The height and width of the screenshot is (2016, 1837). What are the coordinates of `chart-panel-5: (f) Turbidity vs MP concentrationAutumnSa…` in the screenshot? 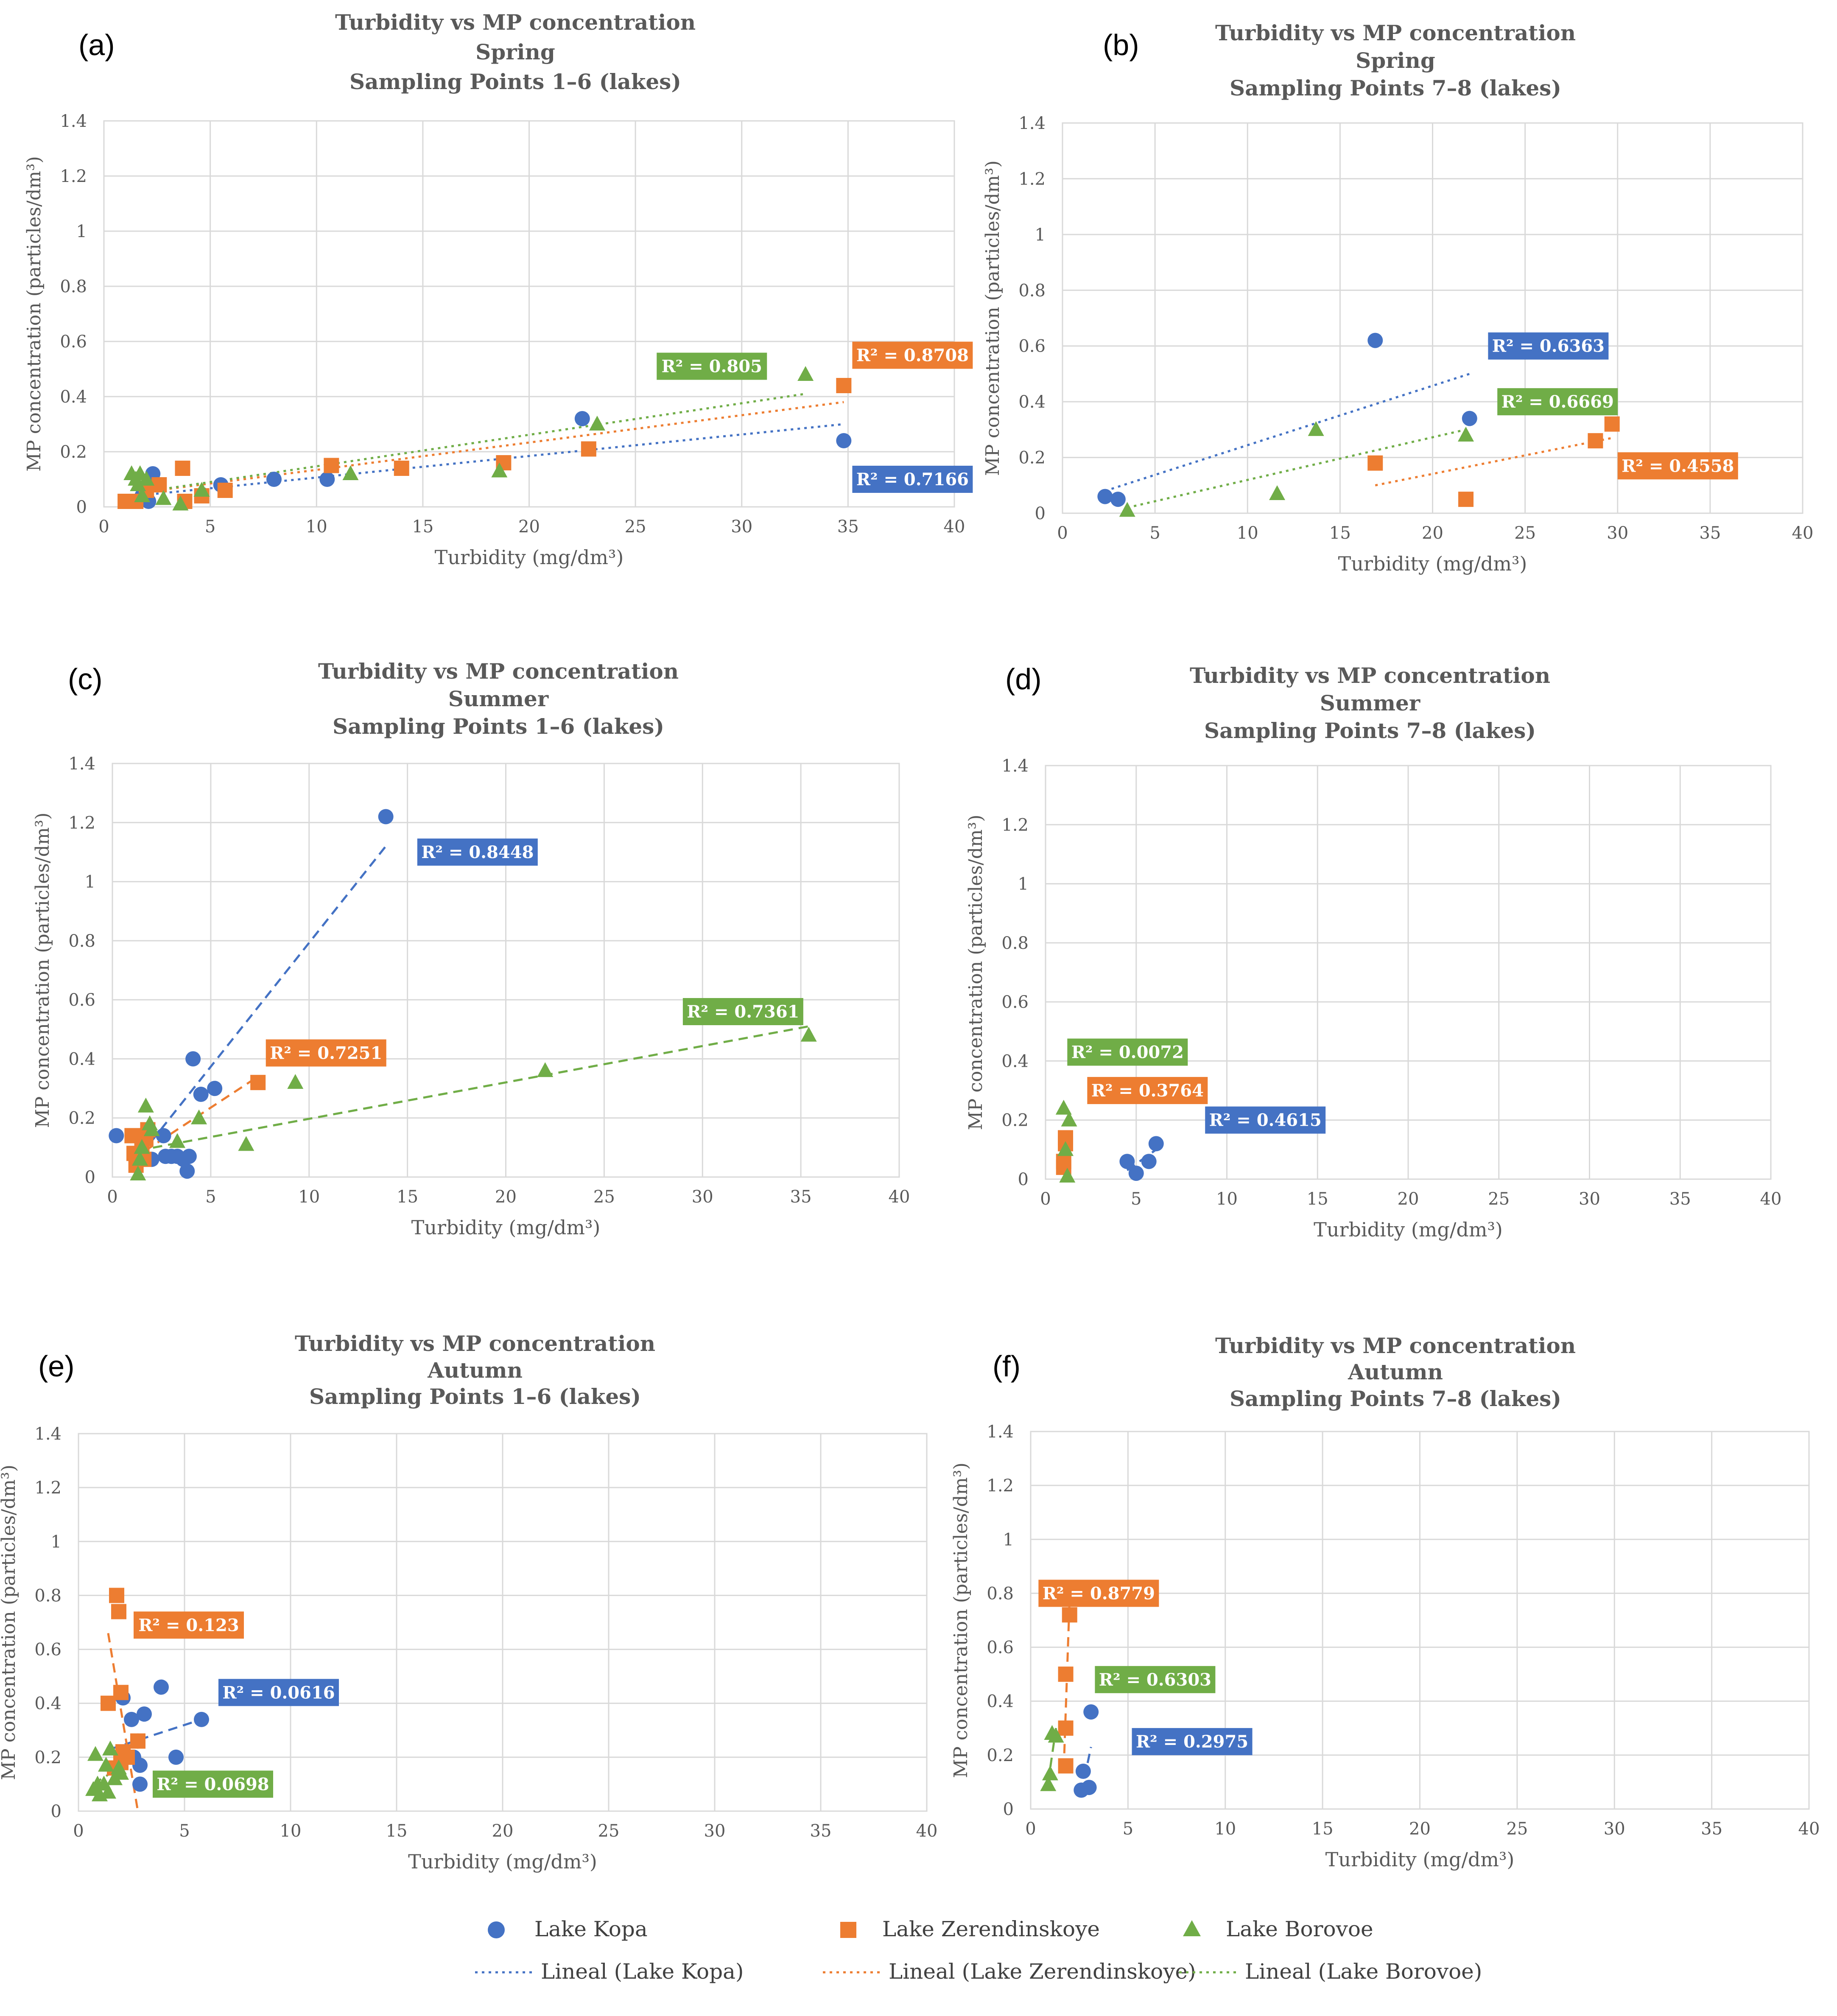 It's located at (1385, 1602).